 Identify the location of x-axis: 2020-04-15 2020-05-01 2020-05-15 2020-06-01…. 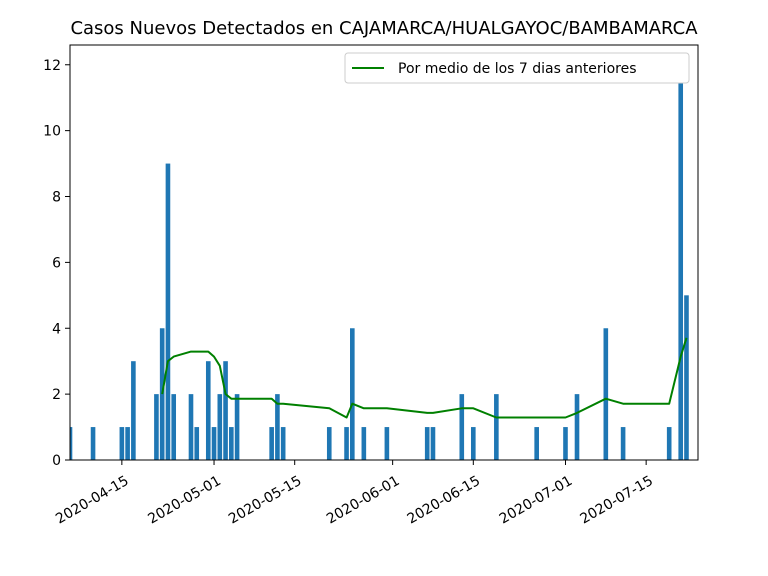
(354, 493).